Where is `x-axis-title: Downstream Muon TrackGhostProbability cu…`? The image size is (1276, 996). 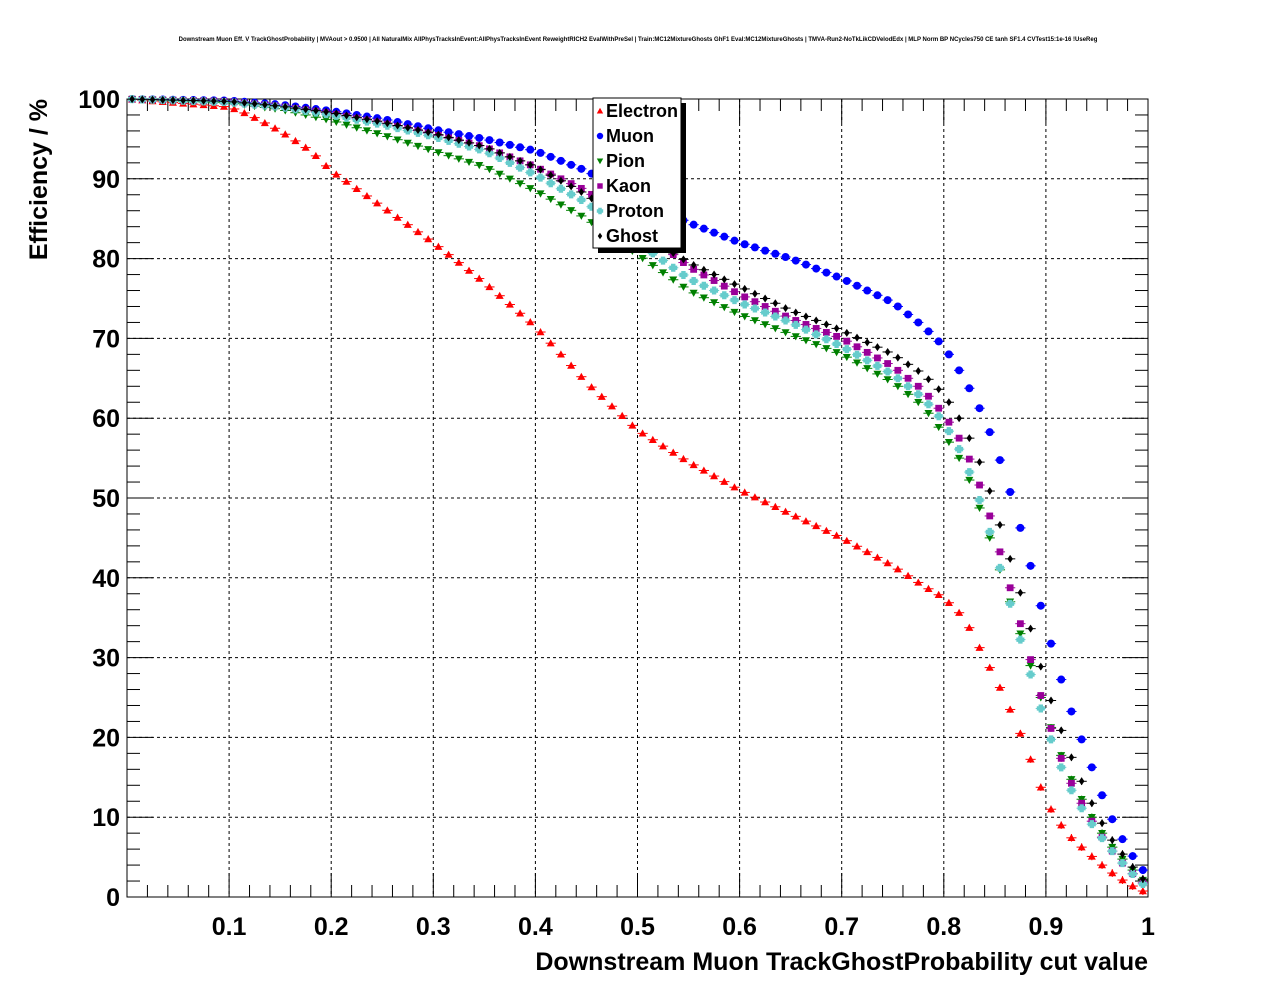 x-axis-title: Downstream Muon TrackGhostProbability cu… is located at coordinates (841, 962).